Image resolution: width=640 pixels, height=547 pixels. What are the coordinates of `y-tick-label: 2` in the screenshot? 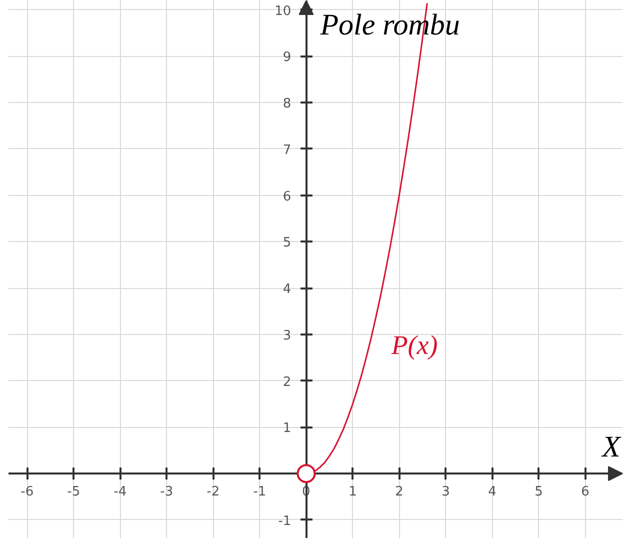 It's located at (287, 382).